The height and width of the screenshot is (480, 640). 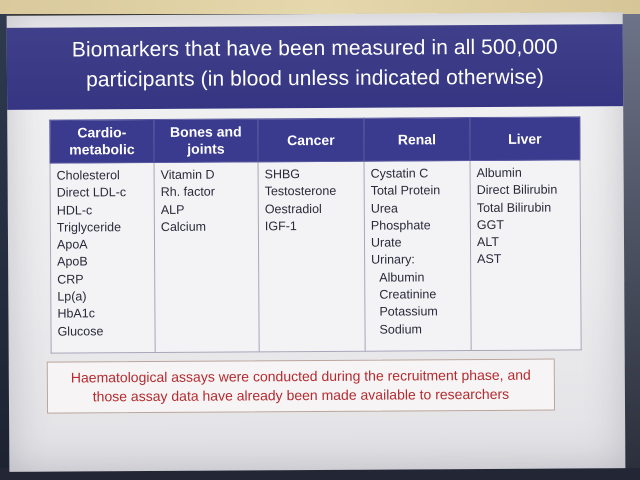 I want to click on room-left-edge, so click(x=5, y=247).